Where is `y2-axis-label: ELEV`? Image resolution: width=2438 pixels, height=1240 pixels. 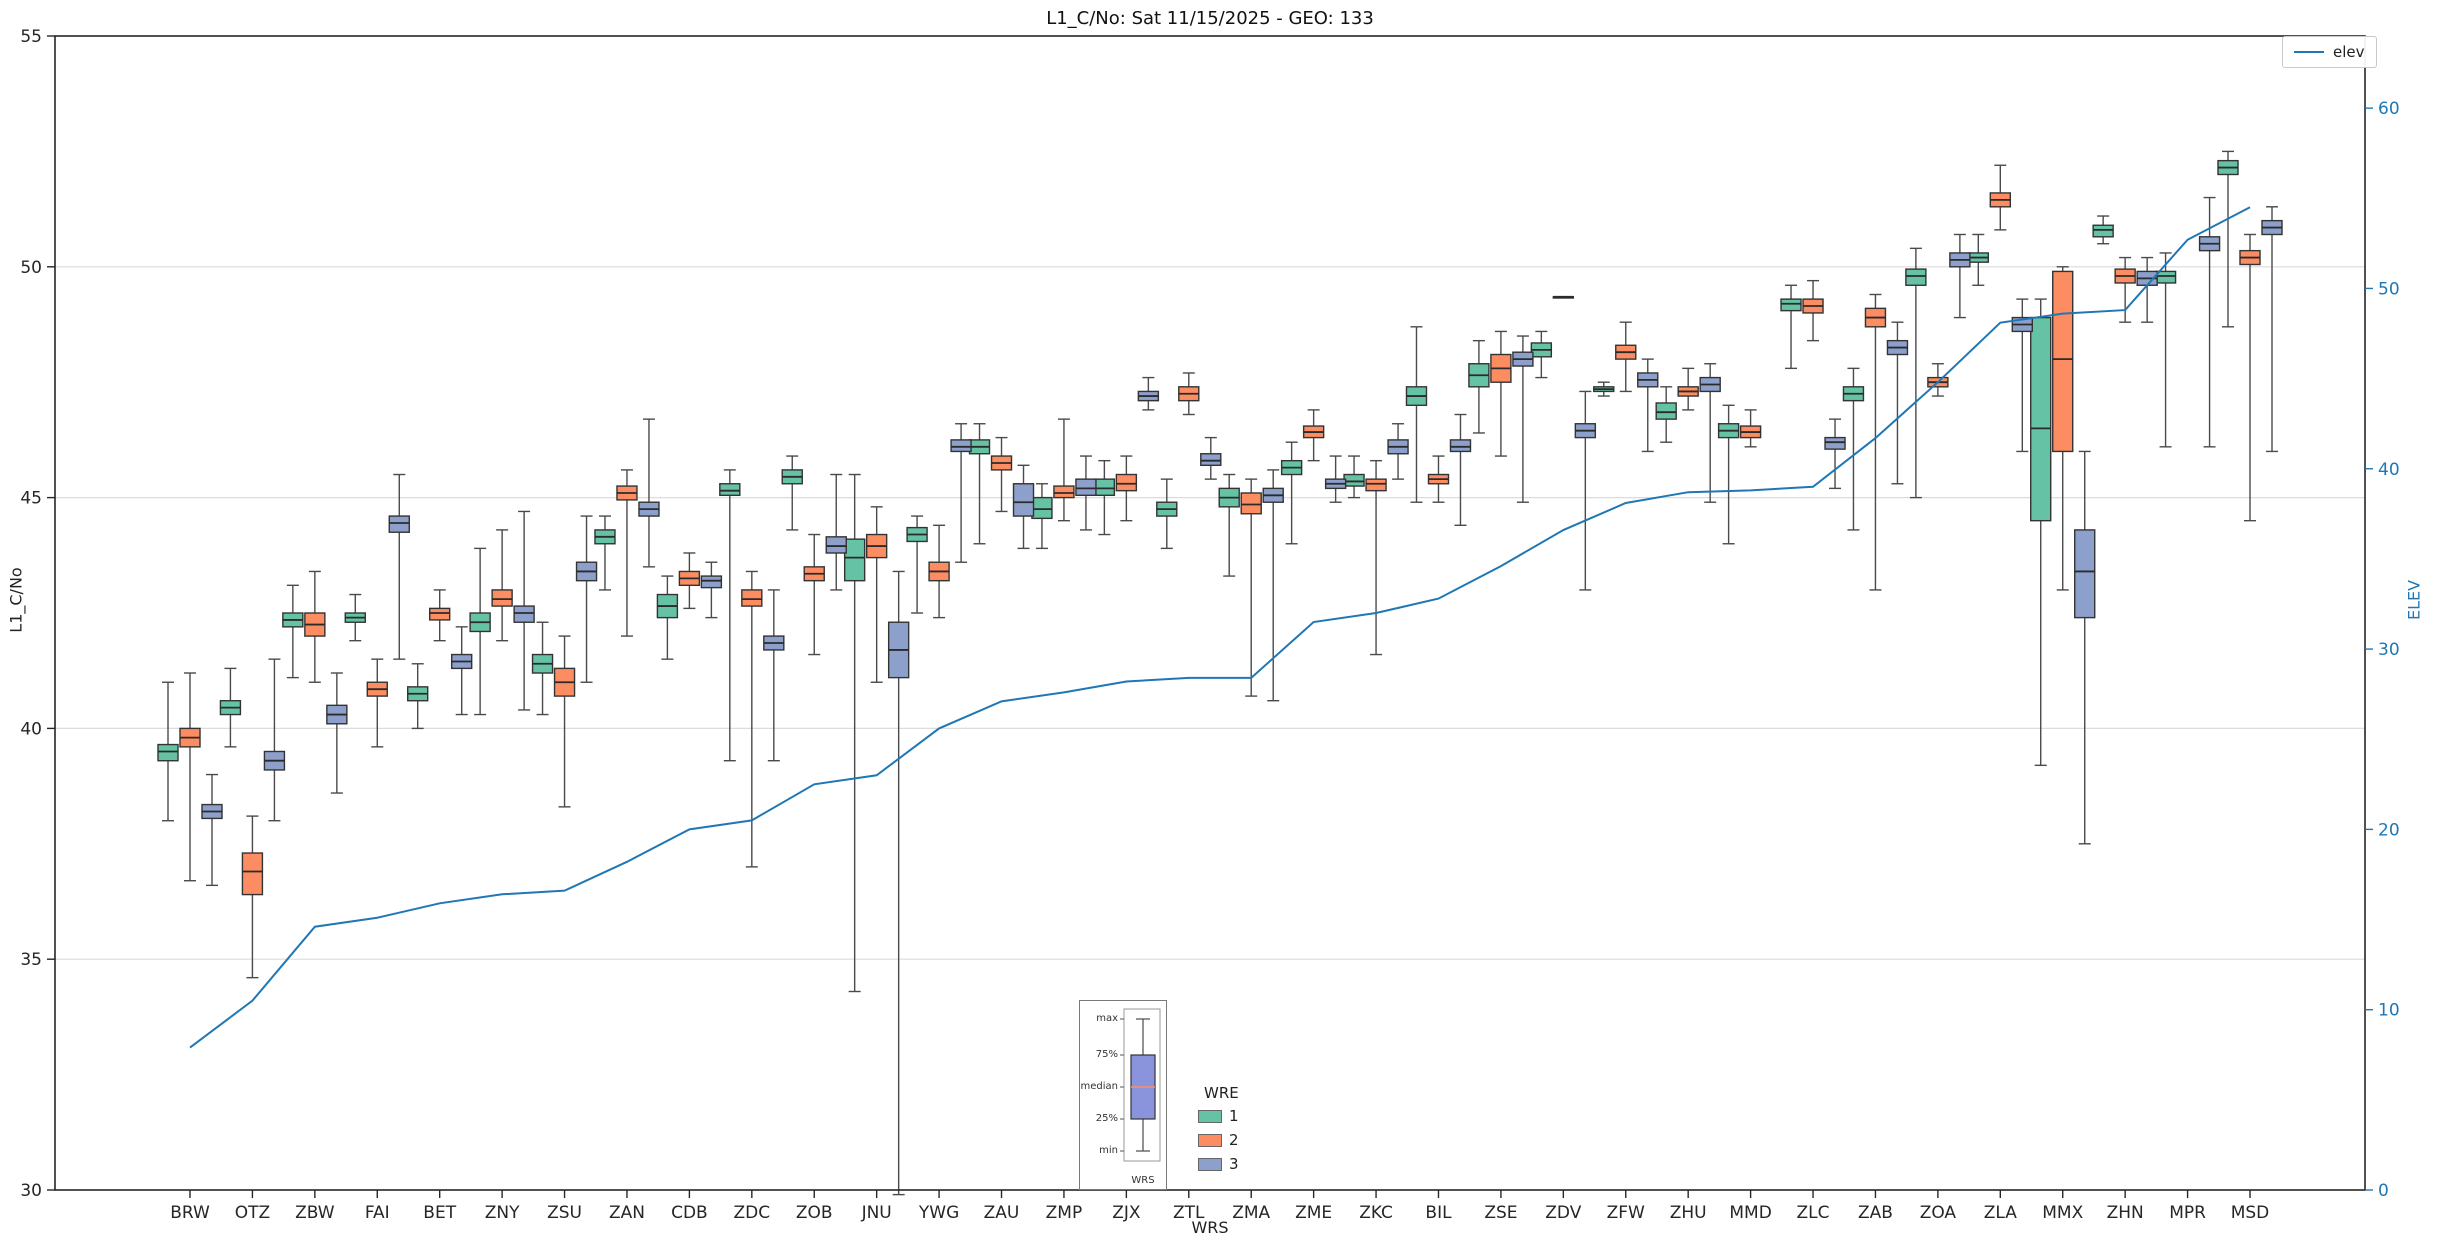 y2-axis-label: ELEV is located at coordinates (2414, 600).